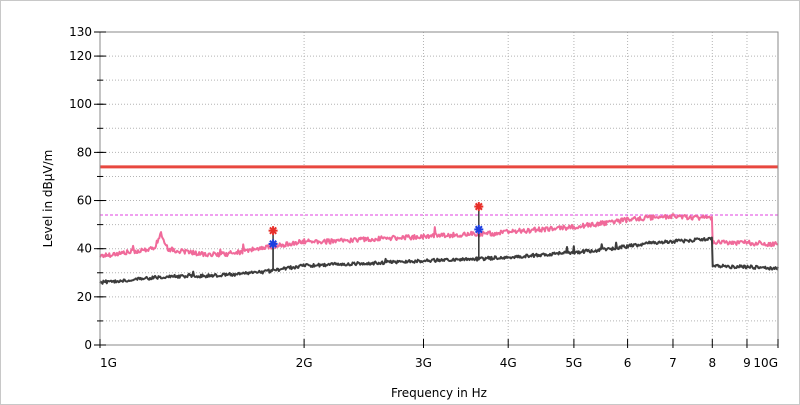  What do you see at coordinates (88, 345) in the screenshot?
I see `y-tick-label: 0` at bounding box center [88, 345].